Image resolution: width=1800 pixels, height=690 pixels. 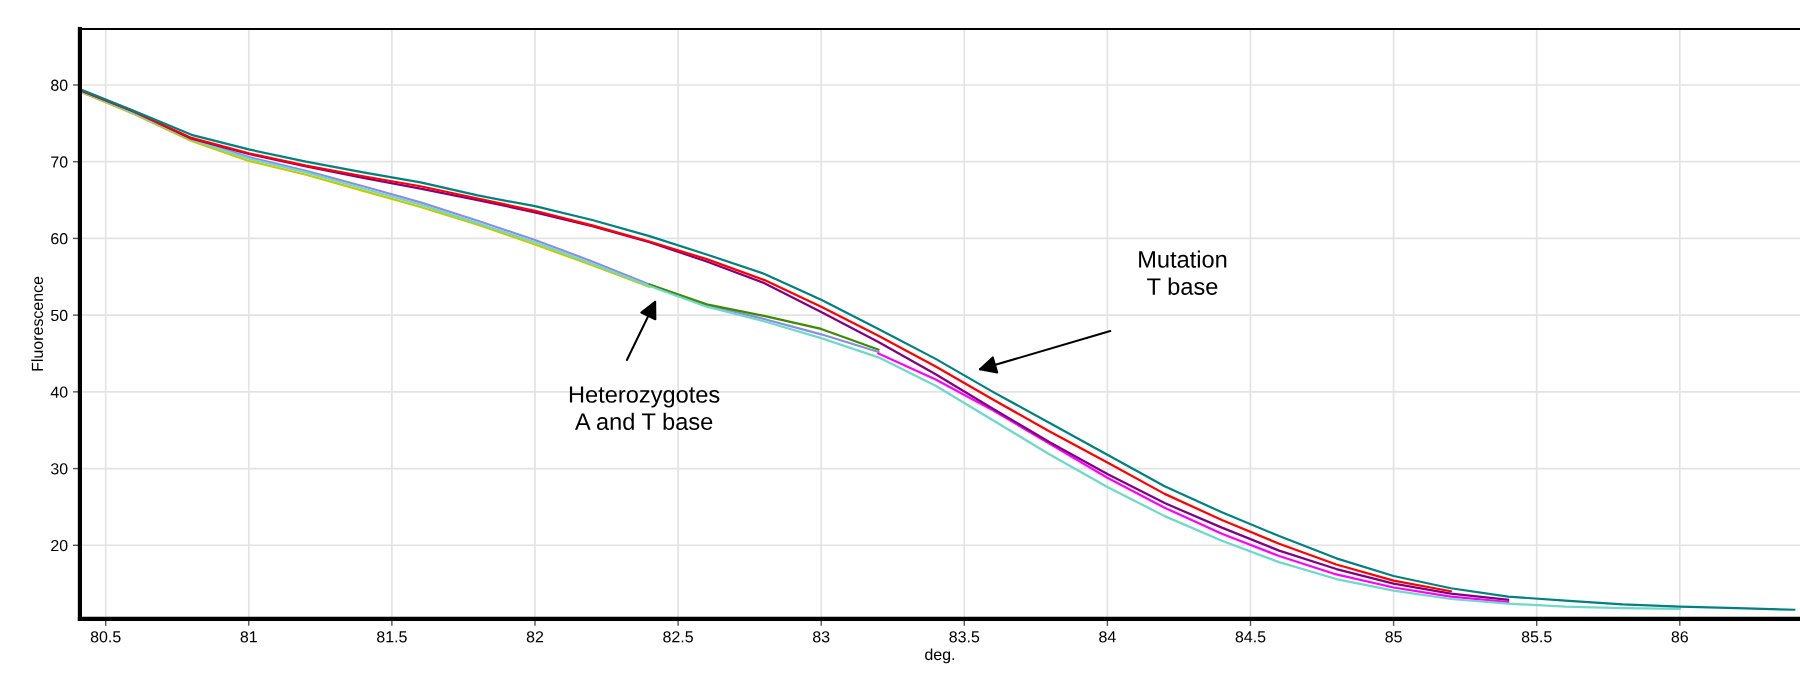 What do you see at coordinates (59, 239) in the screenshot?
I see `y-tick-label: 60` at bounding box center [59, 239].